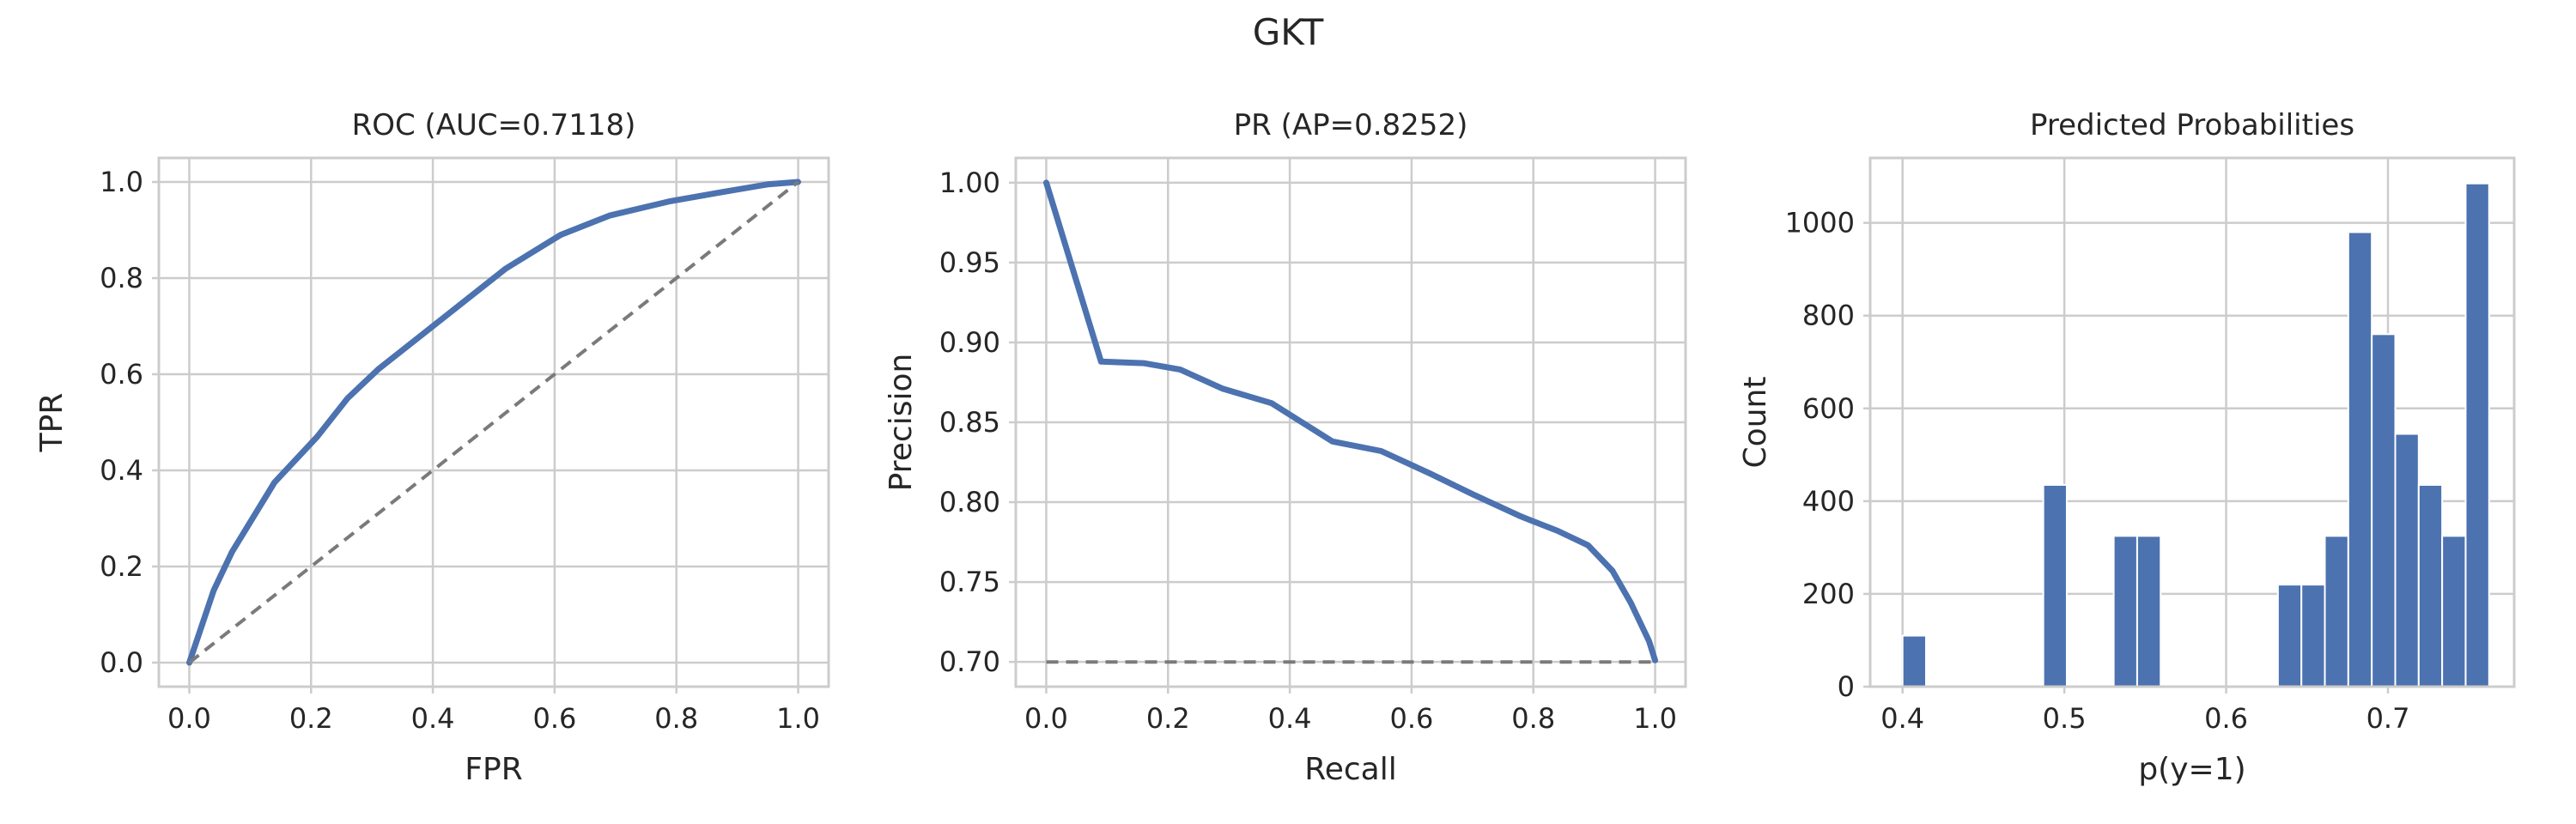 The image size is (2576, 824). I want to click on y-tick-label: 0.80, so click(969, 502).